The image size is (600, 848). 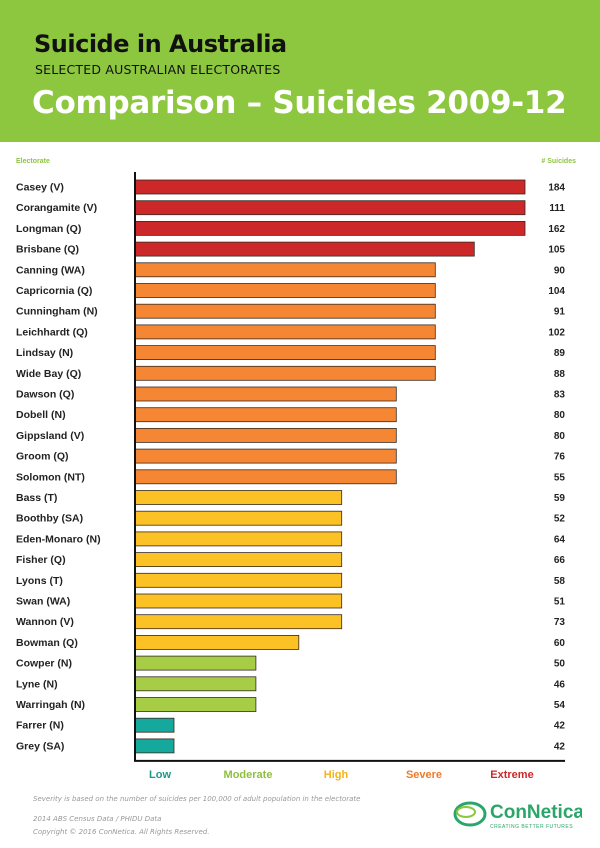 What do you see at coordinates (158, 69) in the screenshot?
I see `page-subtitle: SELECTED AUSTRALIAN ELECTORATES` at bounding box center [158, 69].